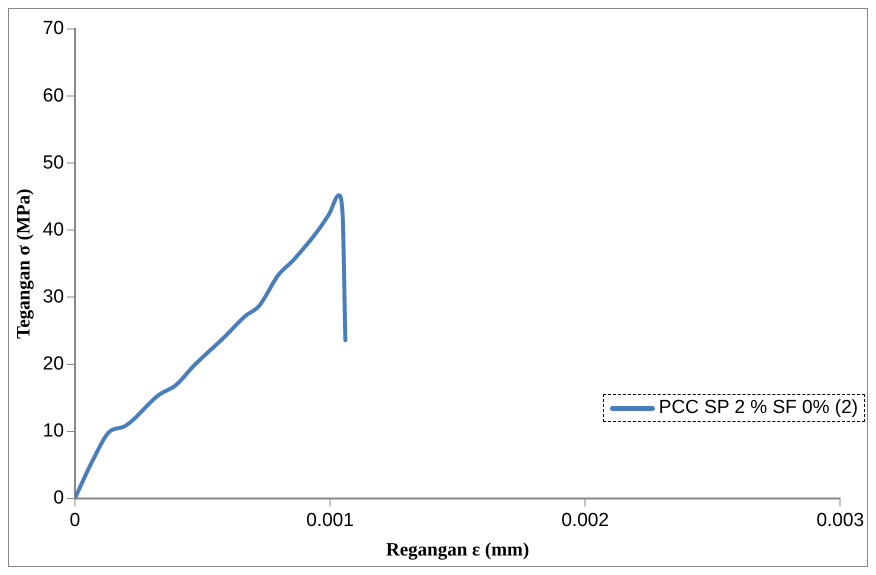 The height and width of the screenshot is (575, 876). Describe the element at coordinates (53, 95) in the screenshot. I see `y-tick-label: 60` at that location.